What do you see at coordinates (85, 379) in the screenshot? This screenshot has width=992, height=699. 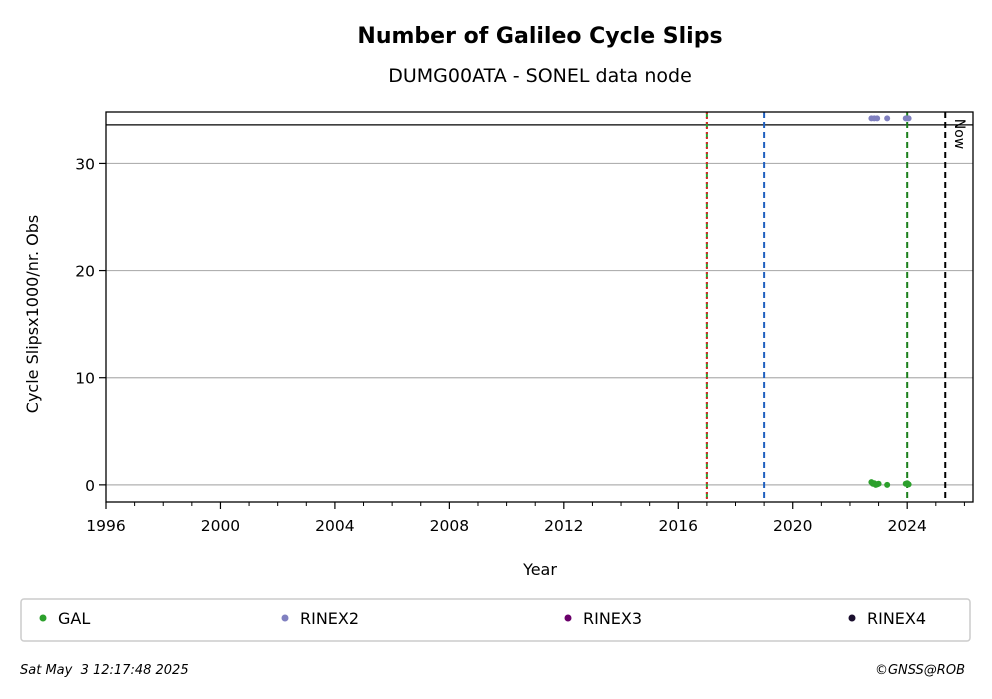 I see `y-tick-label: 10` at bounding box center [85, 379].